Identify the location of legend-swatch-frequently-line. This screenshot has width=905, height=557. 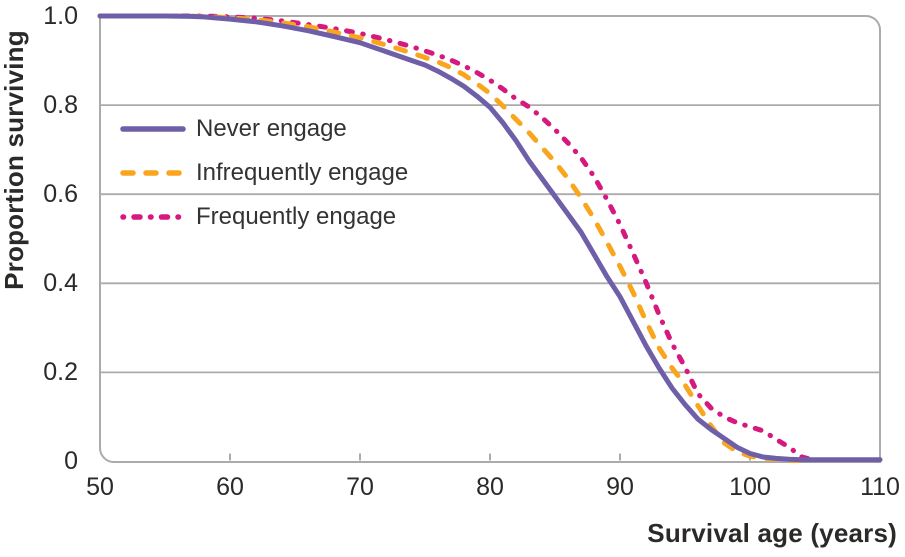
(153, 217).